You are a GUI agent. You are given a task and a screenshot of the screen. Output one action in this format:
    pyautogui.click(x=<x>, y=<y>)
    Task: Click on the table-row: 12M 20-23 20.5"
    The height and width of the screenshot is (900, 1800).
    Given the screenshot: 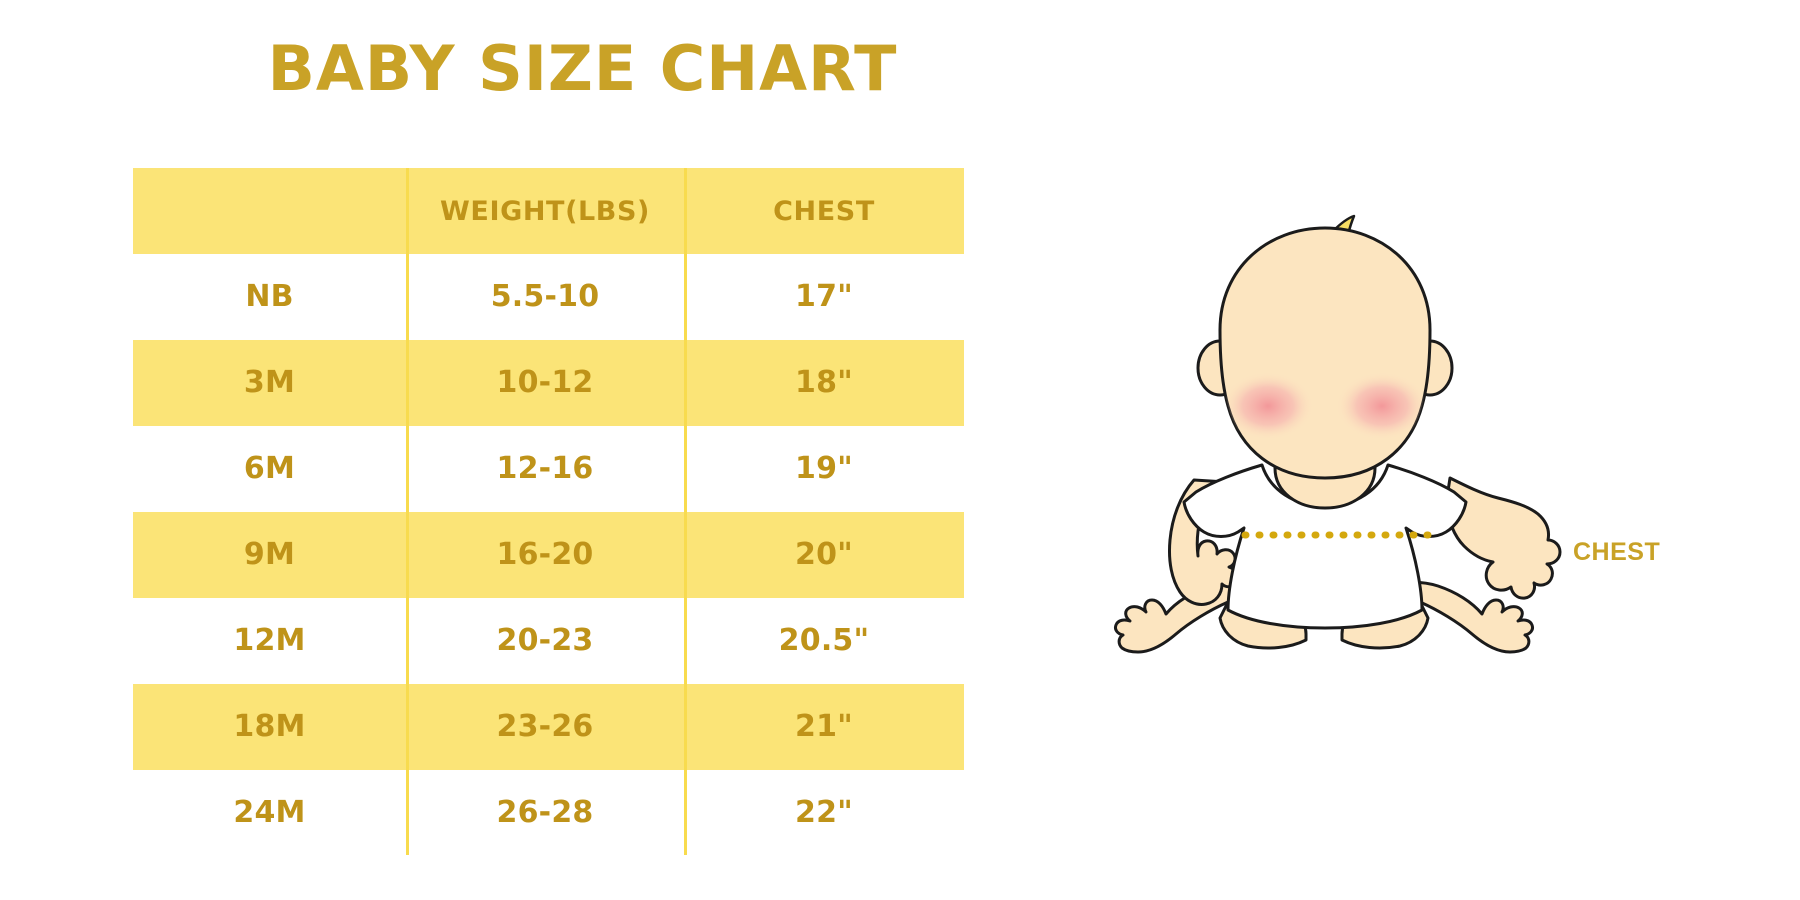 What is the action you would take?
    pyautogui.click(x=548, y=641)
    